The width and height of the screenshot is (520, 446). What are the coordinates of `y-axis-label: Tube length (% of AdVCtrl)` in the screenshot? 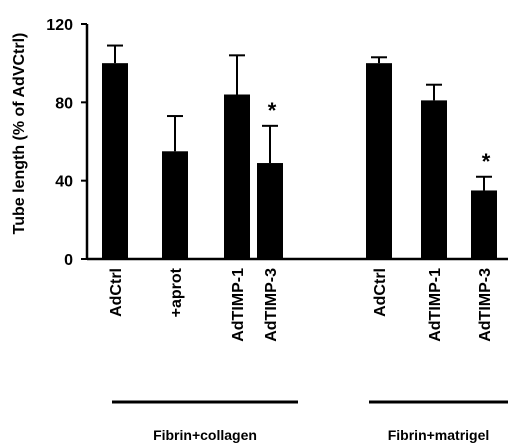 It's located at (19, 134).